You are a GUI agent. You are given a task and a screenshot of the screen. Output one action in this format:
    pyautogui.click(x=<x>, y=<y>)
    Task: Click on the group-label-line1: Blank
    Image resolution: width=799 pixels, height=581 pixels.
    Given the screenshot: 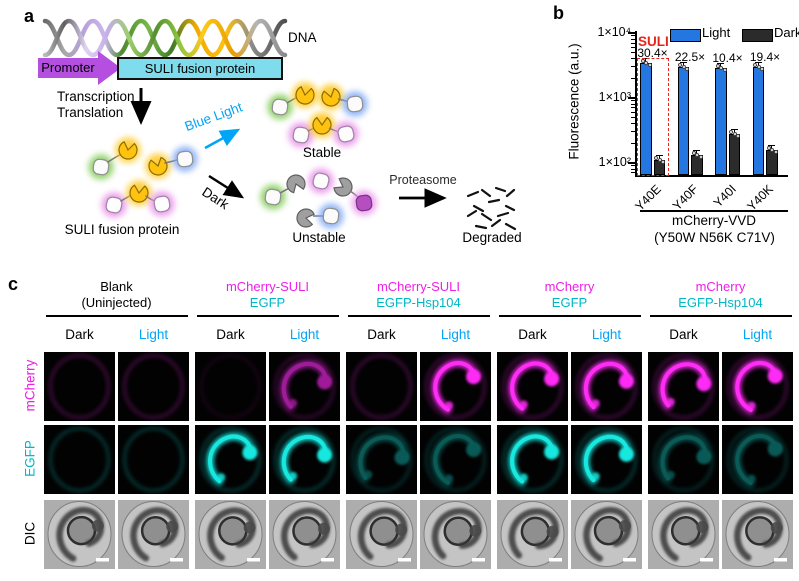 What is the action you would take?
    pyautogui.click(x=116, y=286)
    